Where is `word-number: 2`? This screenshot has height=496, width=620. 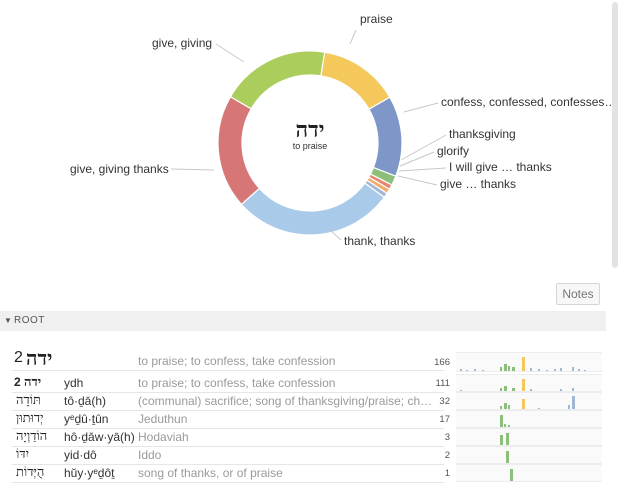 word-number: 2 is located at coordinates (17, 382).